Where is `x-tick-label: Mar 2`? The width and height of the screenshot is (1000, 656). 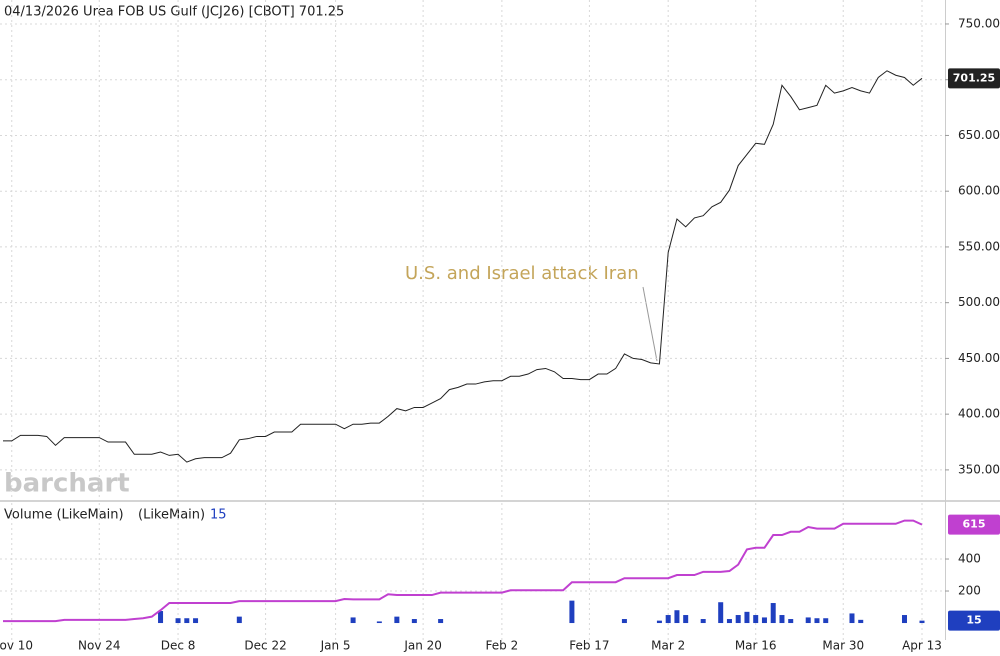
x-tick-label: Mar 2 is located at coordinates (668, 646).